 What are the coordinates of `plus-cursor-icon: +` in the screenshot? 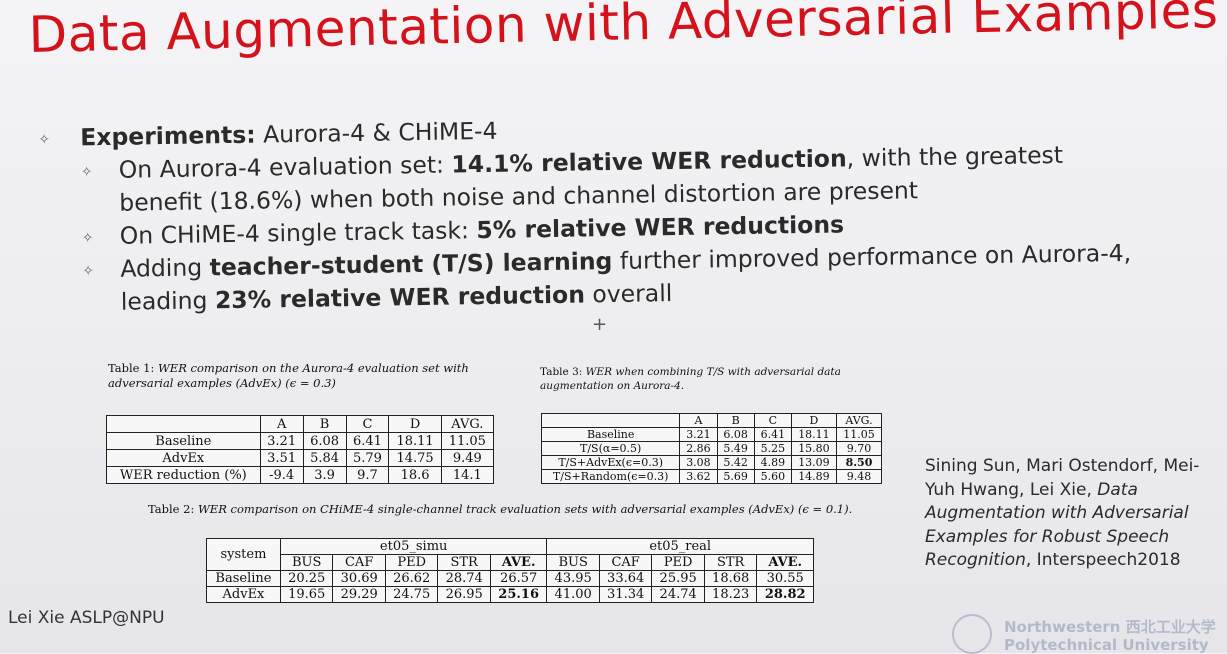 It's located at (600, 324).